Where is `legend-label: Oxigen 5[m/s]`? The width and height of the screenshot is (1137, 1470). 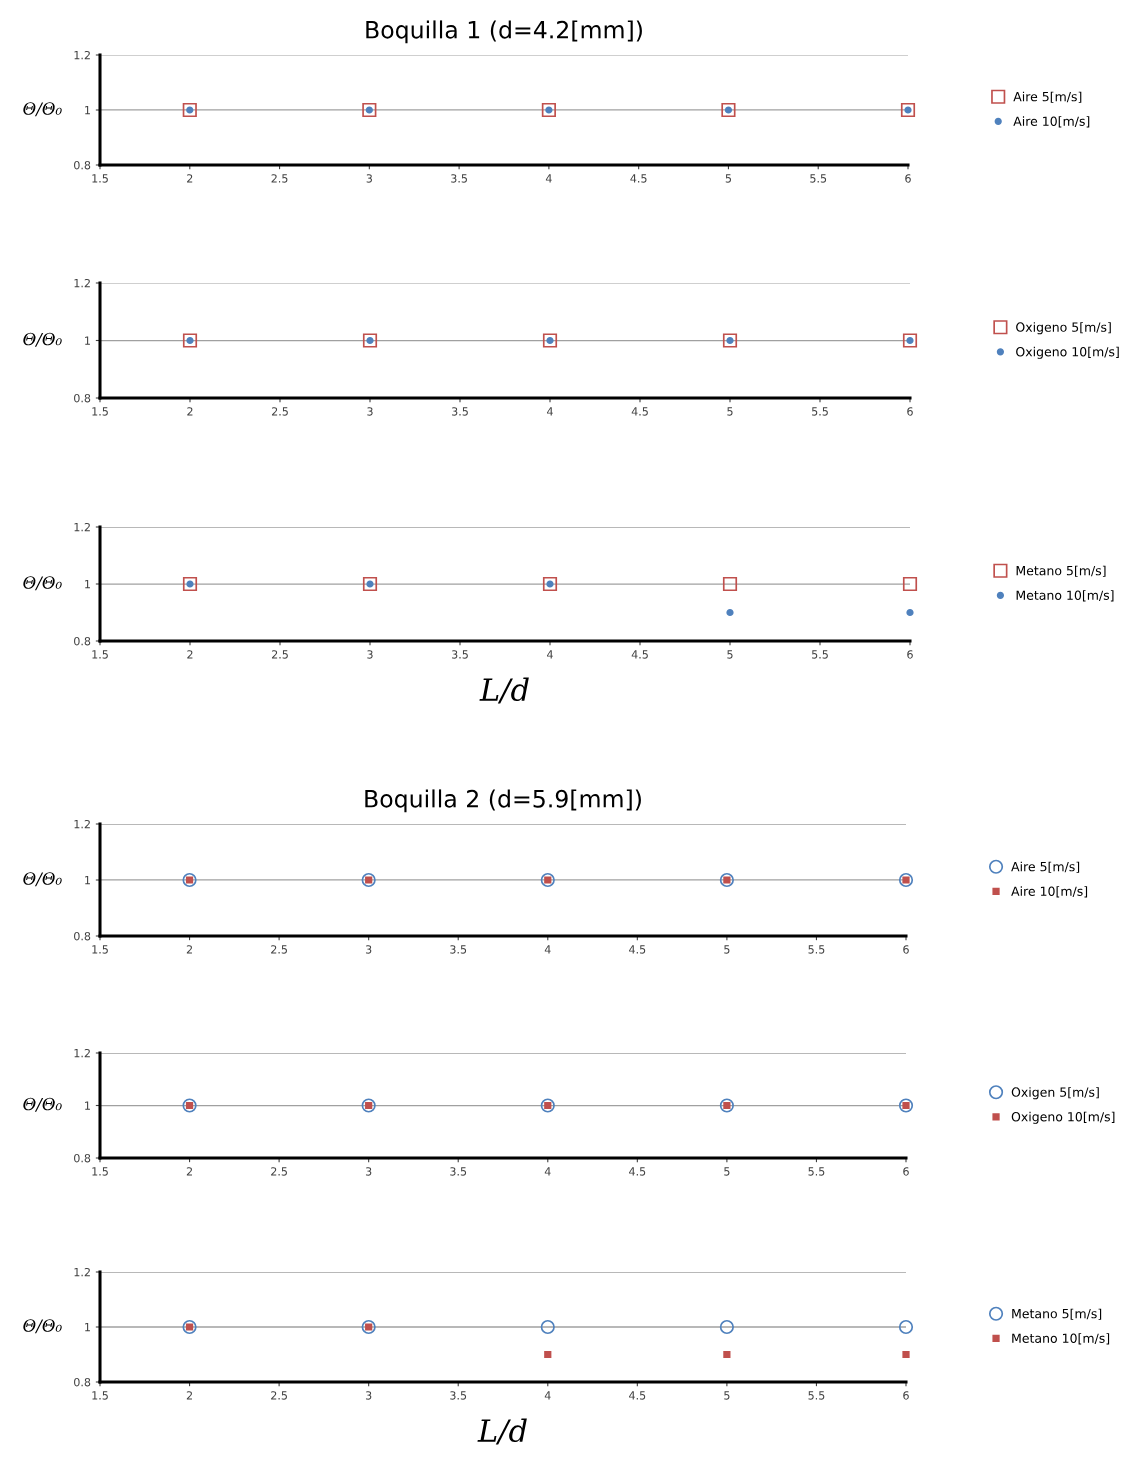 legend-label: Oxigen 5[m/s] is located at coordinates (1055, 1093).